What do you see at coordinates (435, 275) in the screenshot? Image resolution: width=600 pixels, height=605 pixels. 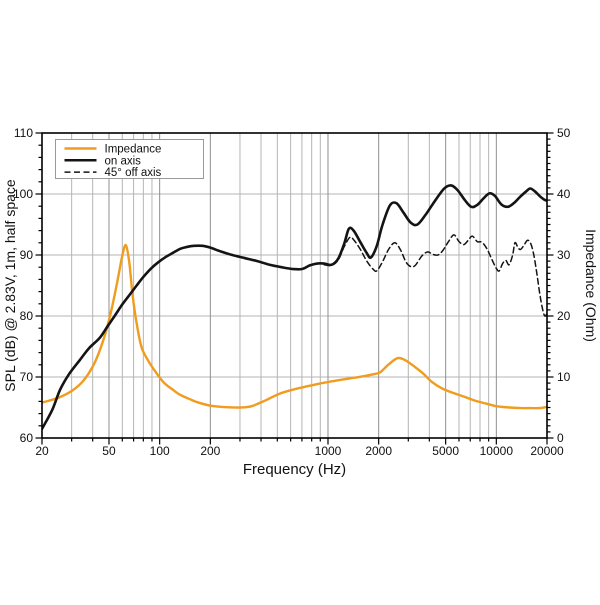 I see `curve-45-off-axis` at bounding box center [435, 275].